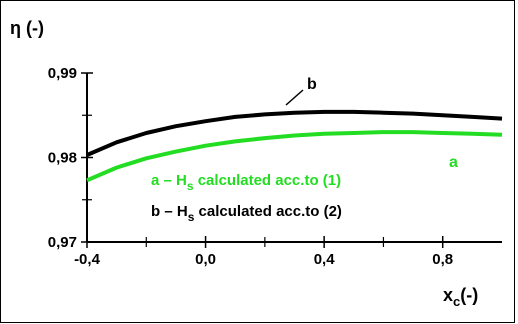 This screenshot has height=324, width=518. What do you see at coordinates (246, 182) in the screenshot?
I see `legend-entry-a: a – Hs calculated acc.to (1)` at bounding box center [246, 182].